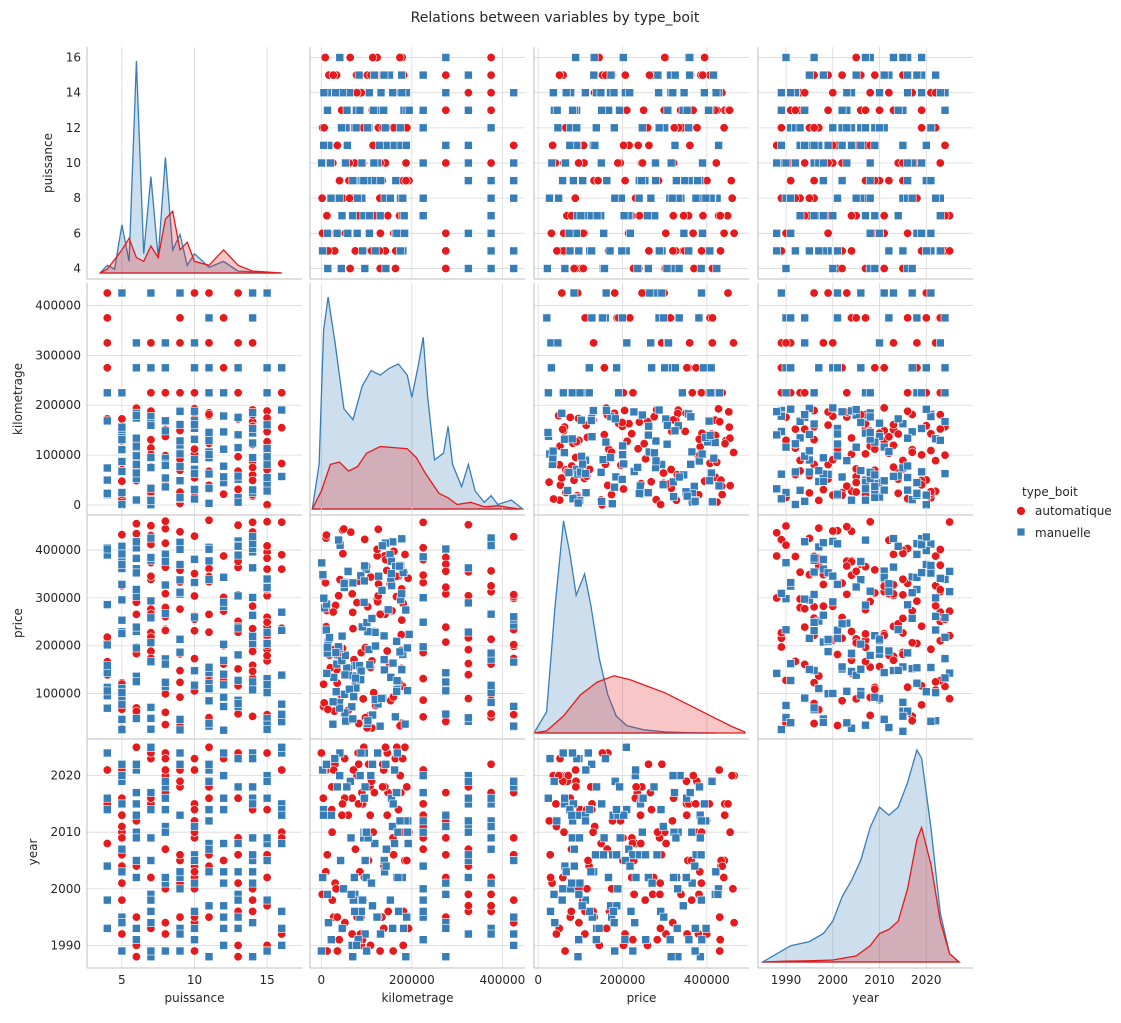 This screenshot has width=1121, height=1023. What do you see at coordinates (58, 305) in the screenshot?
I see `ytick-label-kilometrage-4: 400000` at bounding box center [58, 305].